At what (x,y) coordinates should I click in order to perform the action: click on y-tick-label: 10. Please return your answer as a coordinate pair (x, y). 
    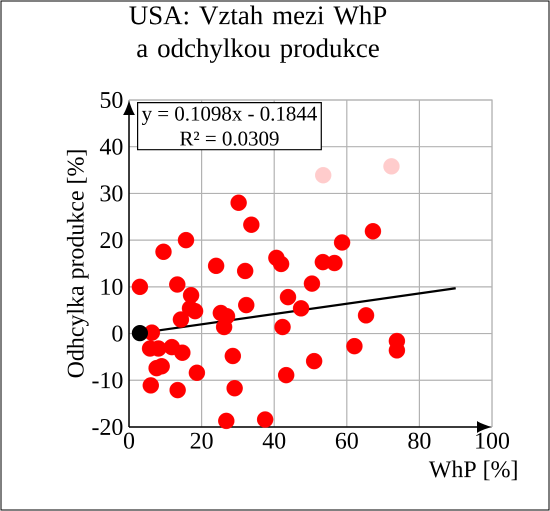
    Looking at the image, I should click on (112, 286).